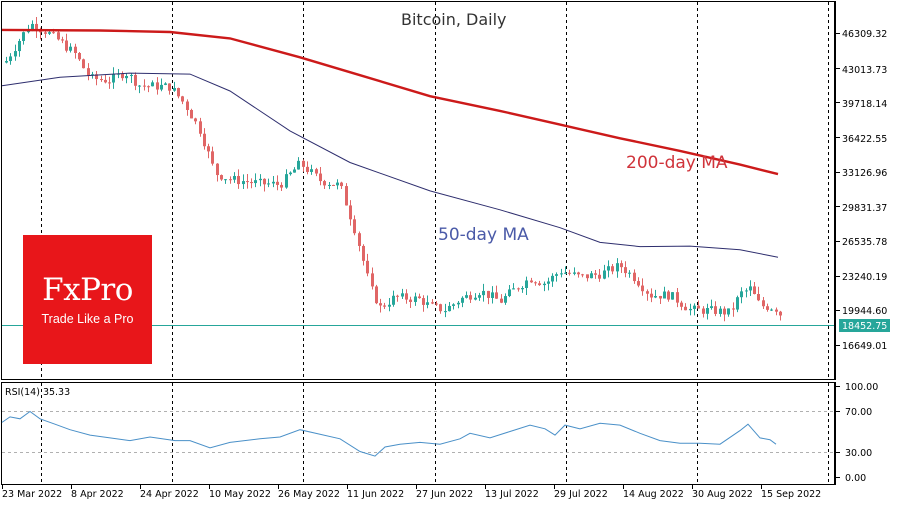 This screenshot has width=900, height=506. Describe the element at coordinates (864, 311) in the screenshot. I see `price-tick: 19944.60` at that location.